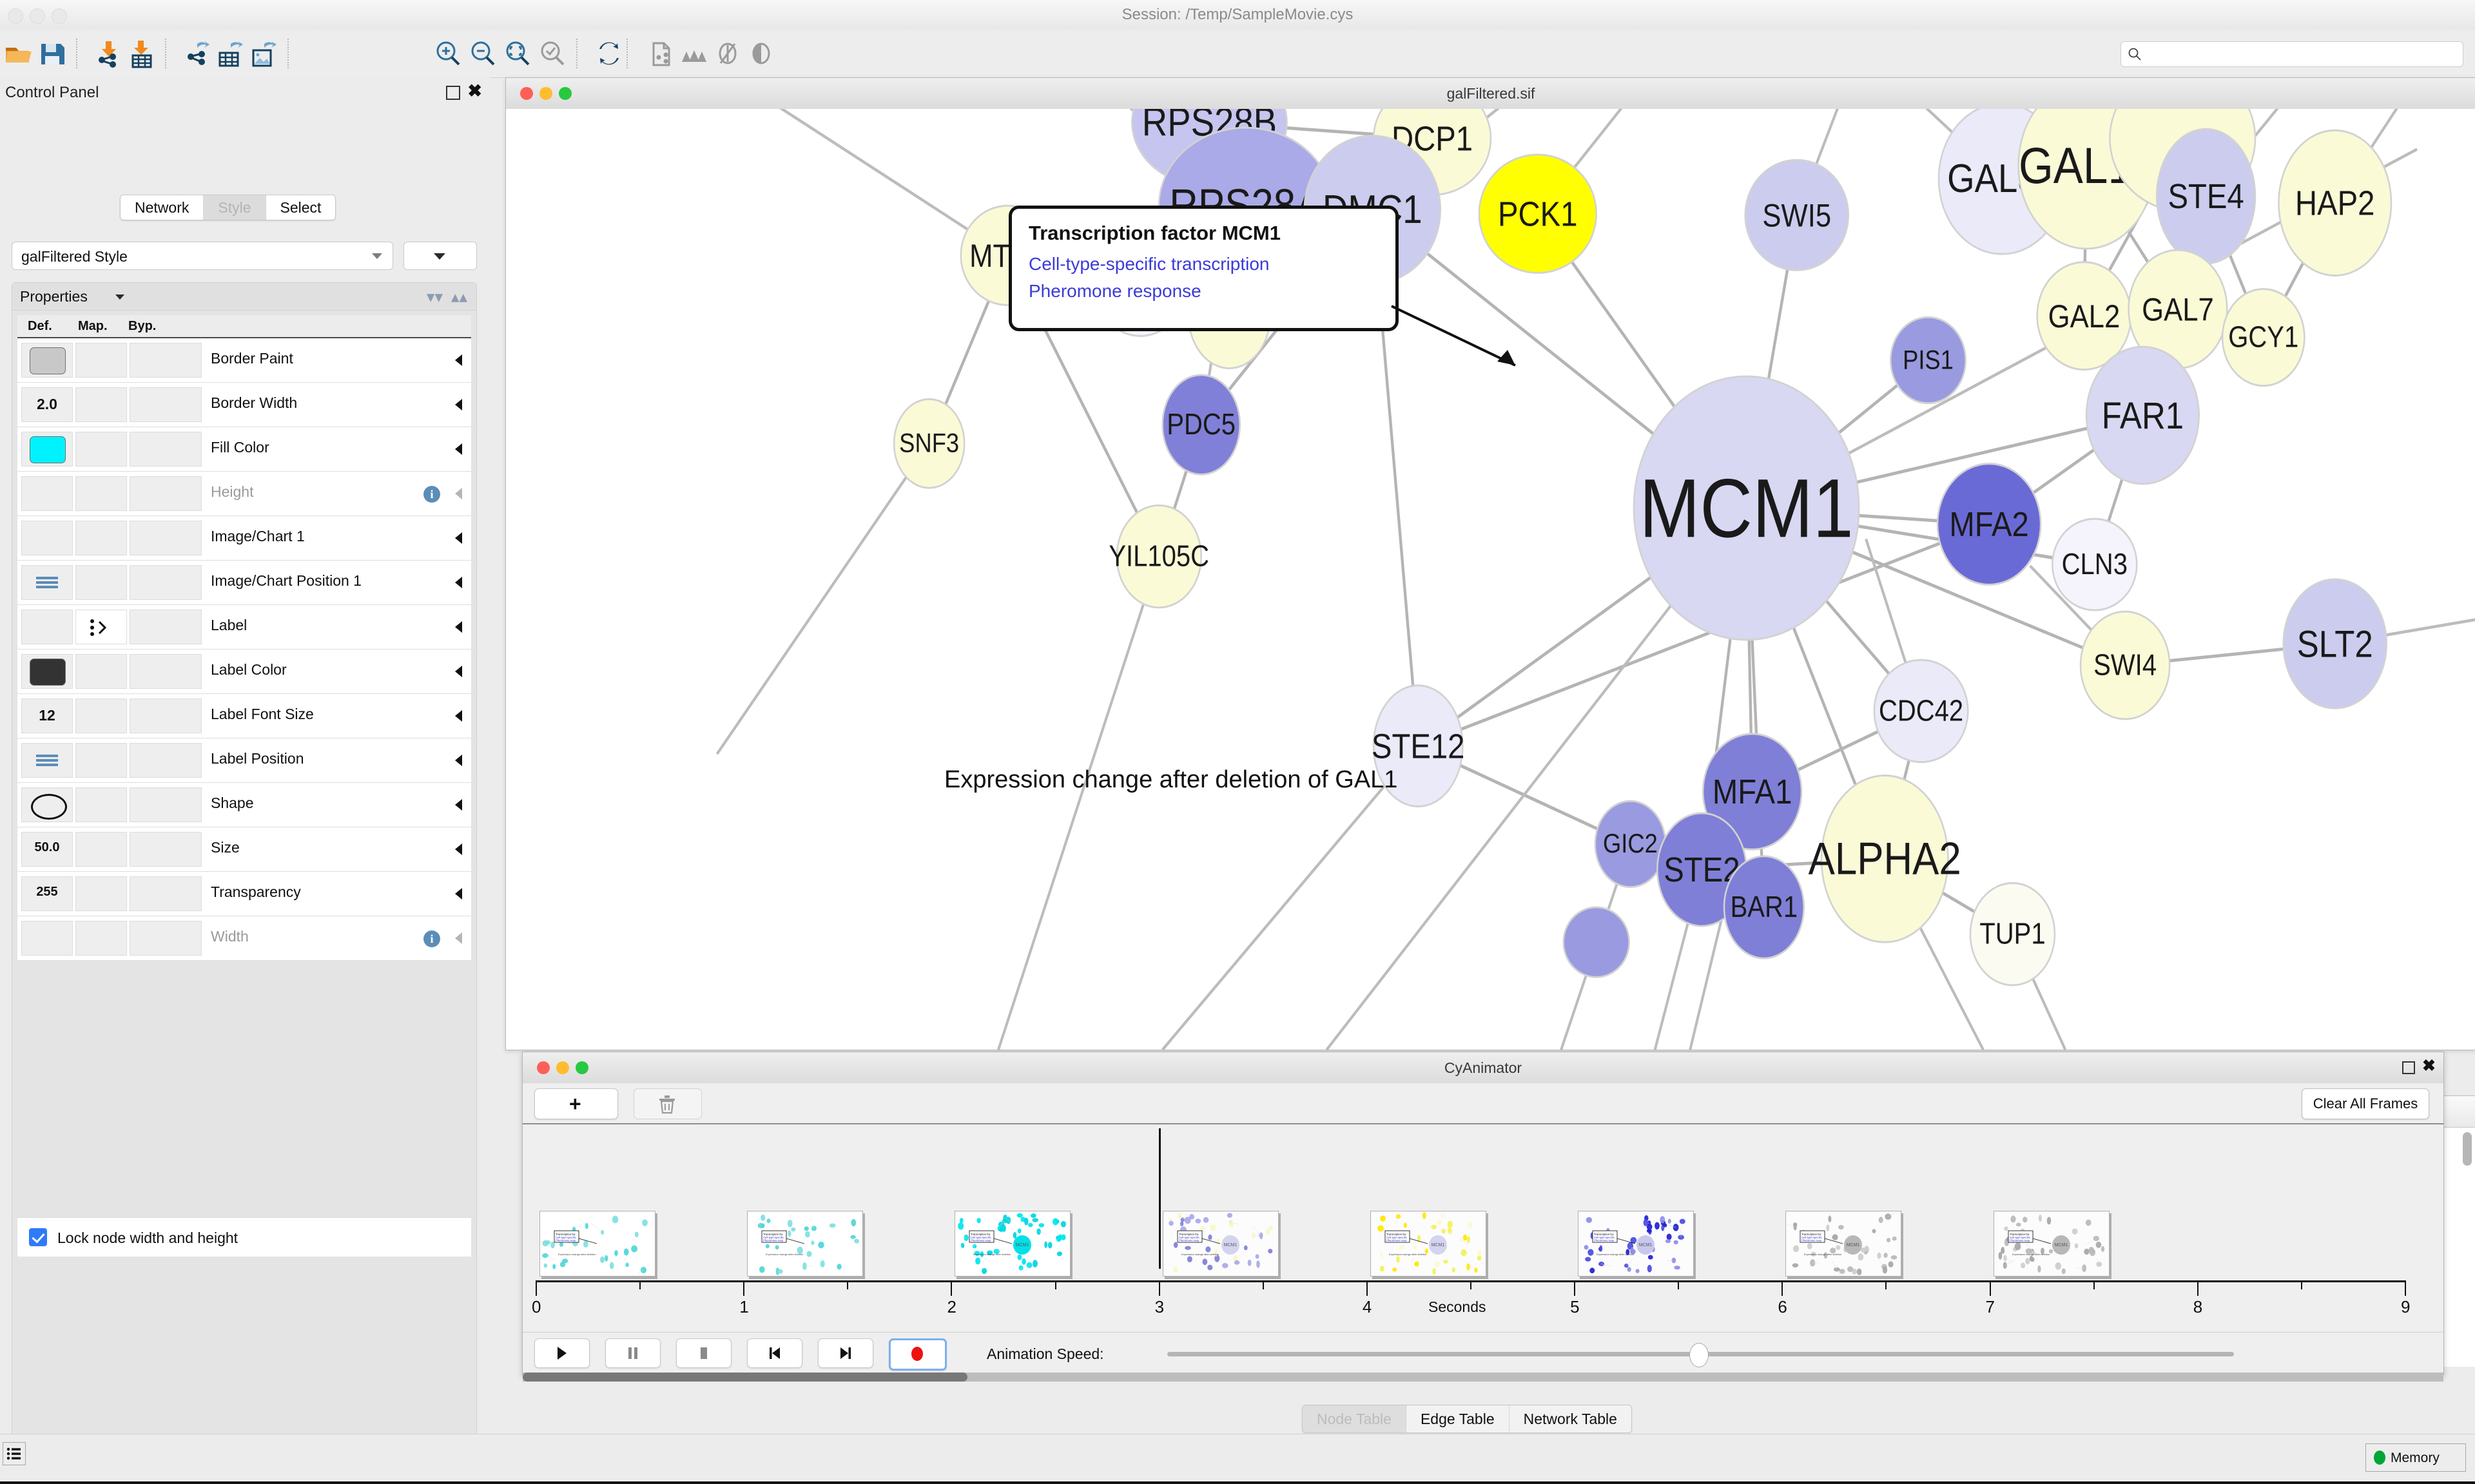  What do you see at coordinates (1538, 214) in the screenshot?
I see `graph-node-PCK1: PCK1` at bounding box center [1538, 214].